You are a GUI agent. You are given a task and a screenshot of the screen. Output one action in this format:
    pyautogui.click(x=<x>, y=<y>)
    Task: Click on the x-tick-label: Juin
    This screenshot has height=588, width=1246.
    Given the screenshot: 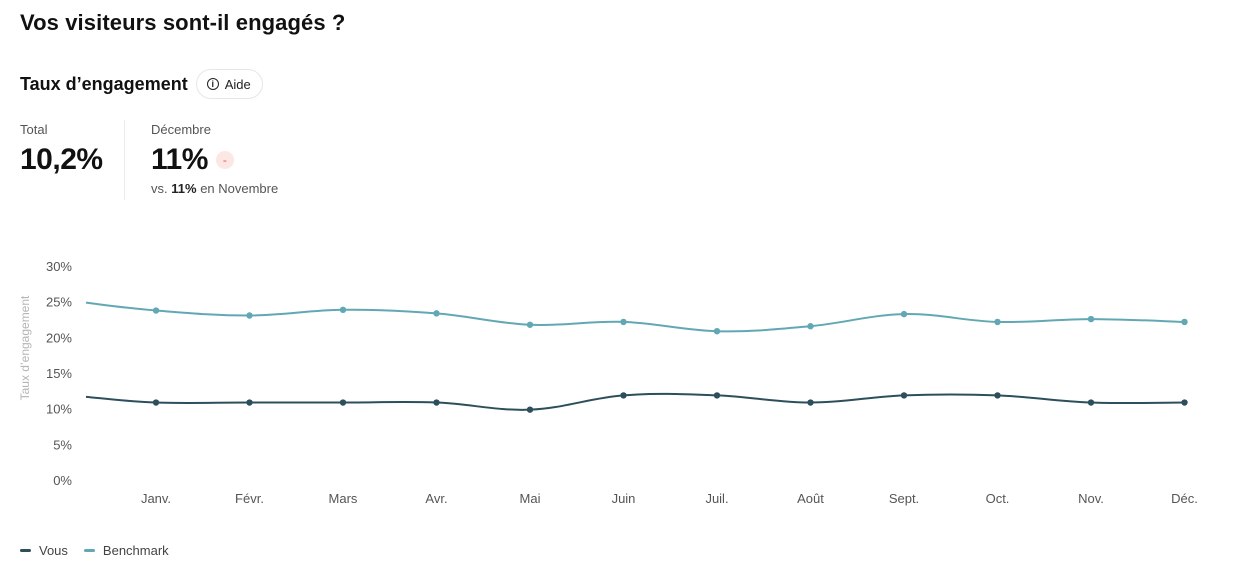 What is the action you would take?
    pyautogui.click(x=624, y=498)
    